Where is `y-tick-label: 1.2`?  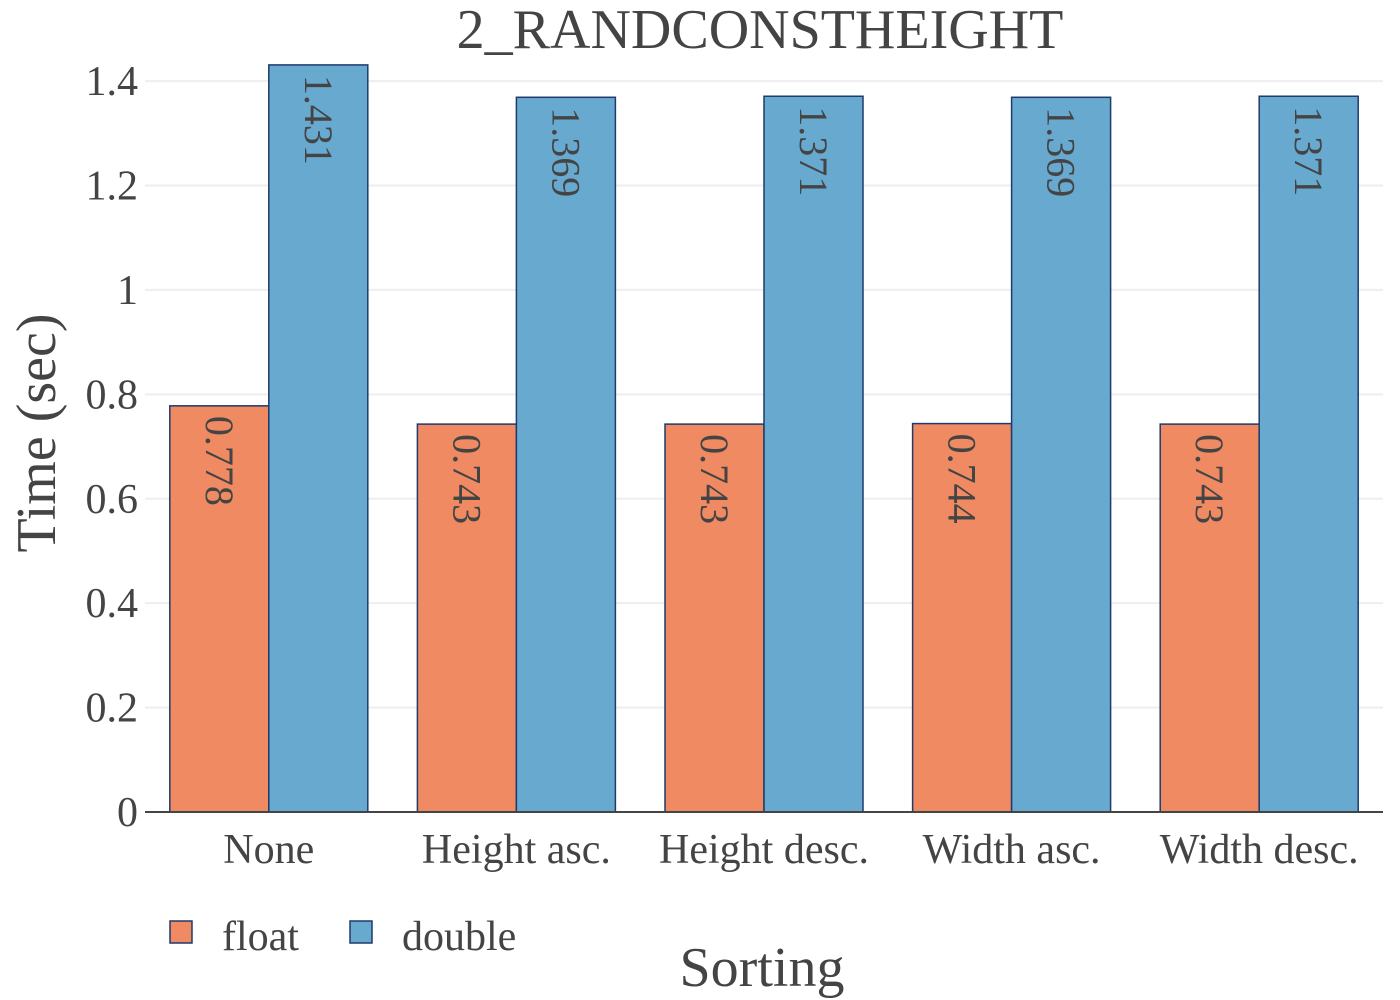
y-tick-label: 1.2 is located at coordinates (112, 187).